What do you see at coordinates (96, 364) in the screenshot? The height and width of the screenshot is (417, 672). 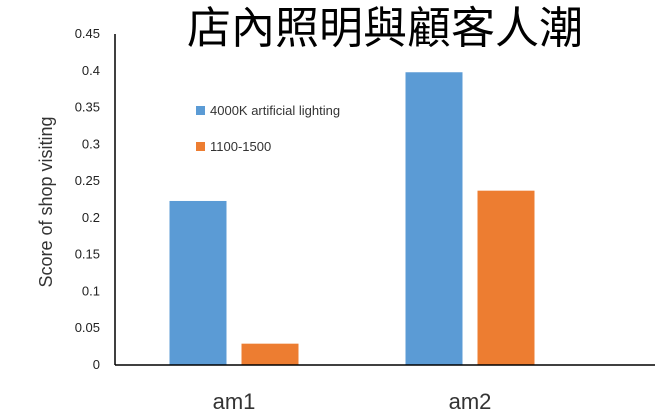 I see `y-tick-label: 0` at bounding box center [96, 364].